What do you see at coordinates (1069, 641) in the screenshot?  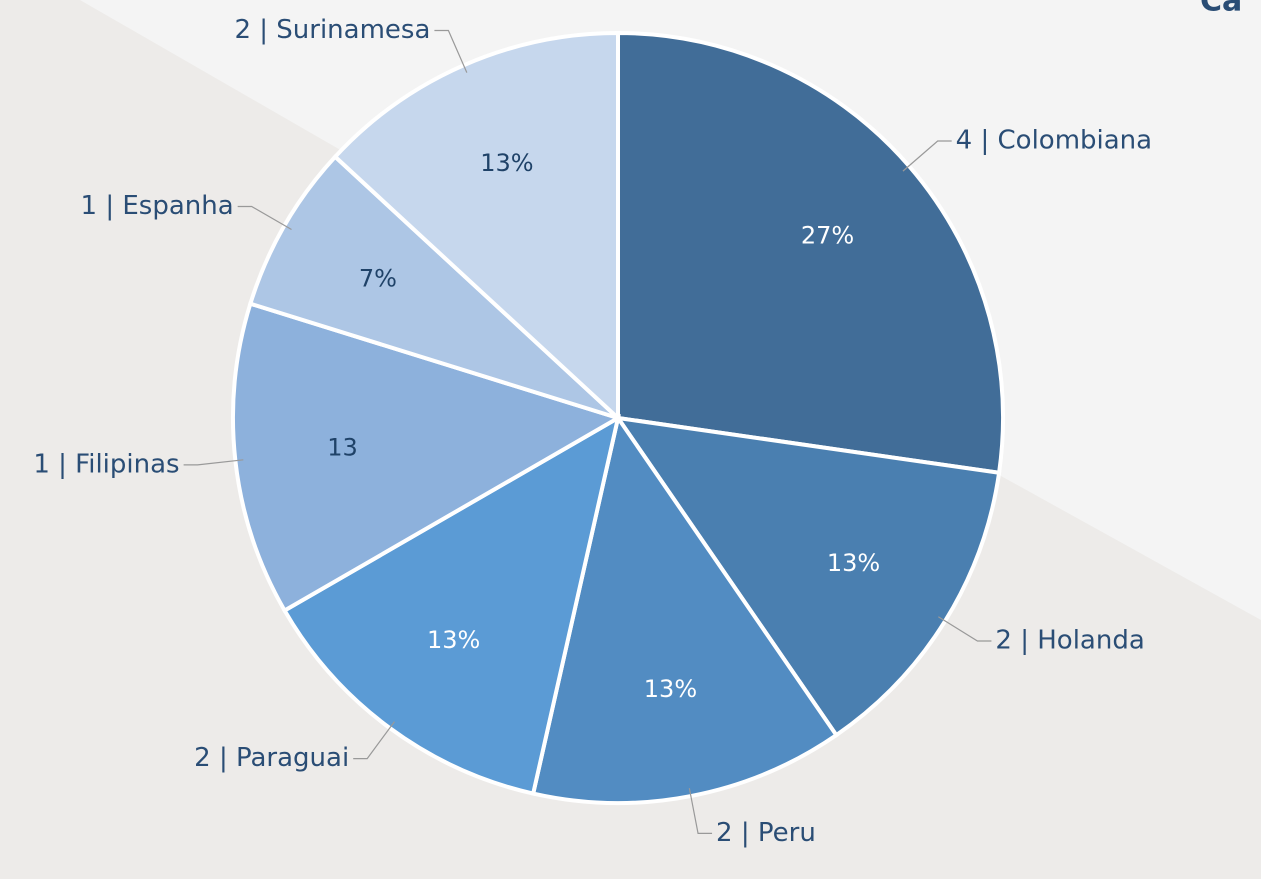 I see `category-label: 2 | Holanda` at bounding box center [1069, 641].